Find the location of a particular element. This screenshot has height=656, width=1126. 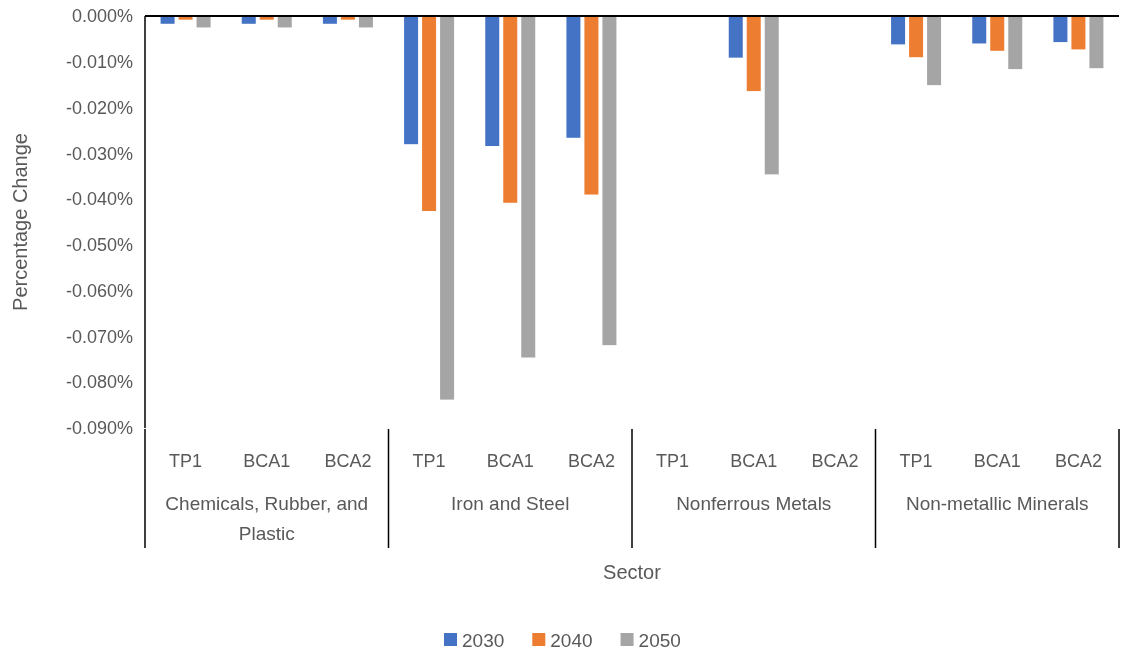

legend-label: 2040 is located at coordinates (571, 640).